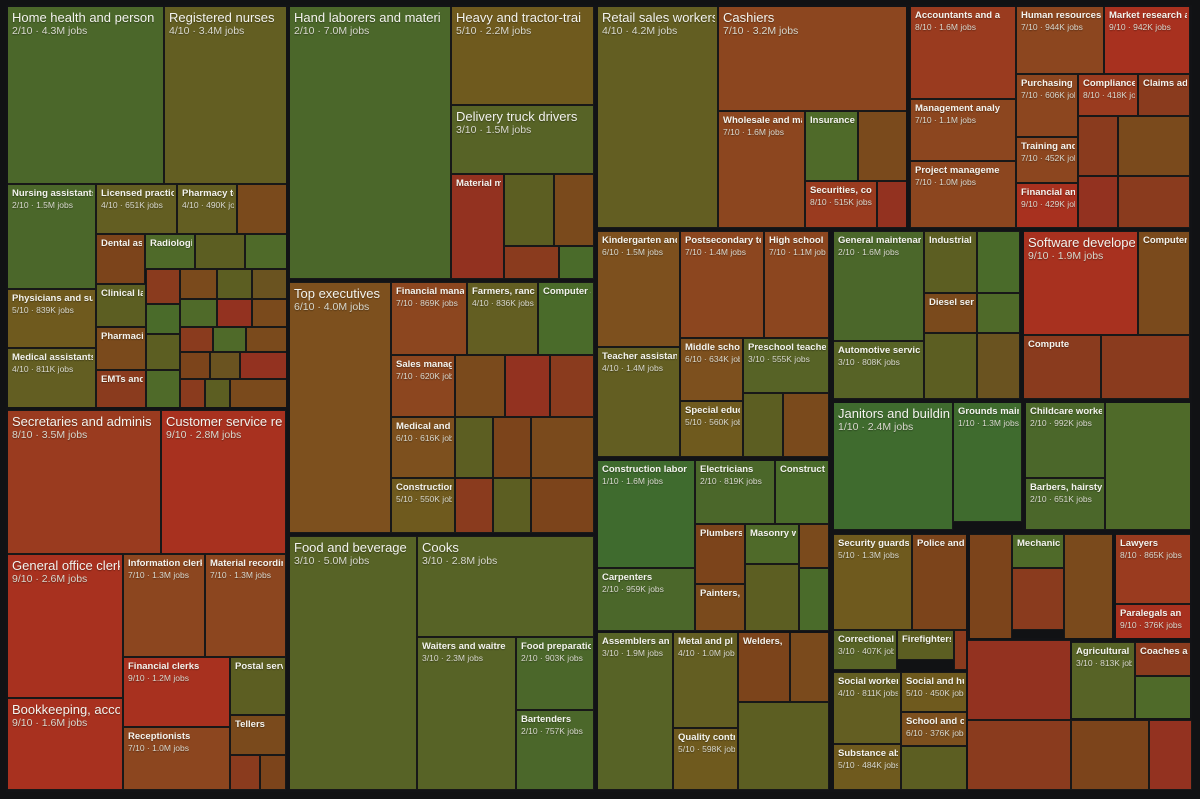 The image size is (1200, 799). What do you see at coordinates (50, 579) in the screenshot?
I see `treemap-cell-stats: 9/10 · 2.6M jobs` at bounding box center [50, 579].